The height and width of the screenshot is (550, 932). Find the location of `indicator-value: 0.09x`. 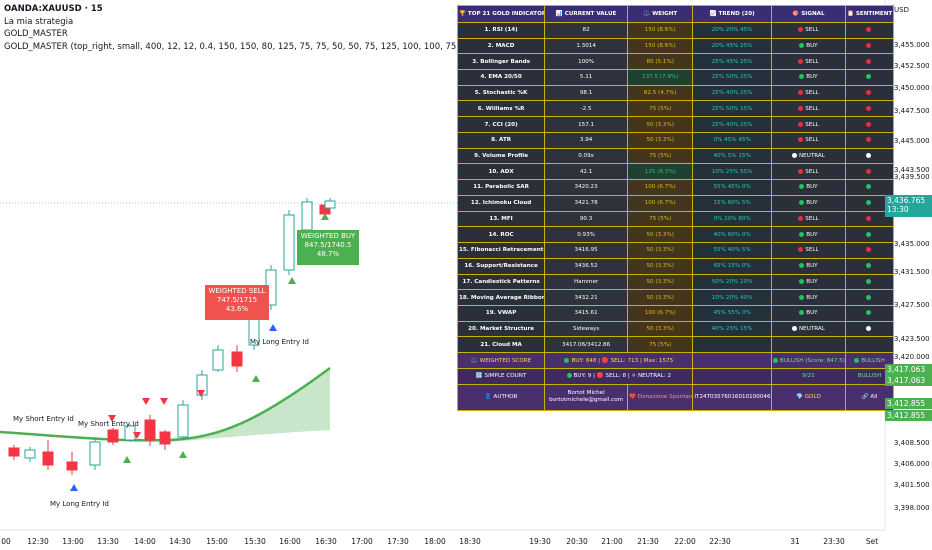

indicator-value: 0.09x is located at coordinates (586, 156).